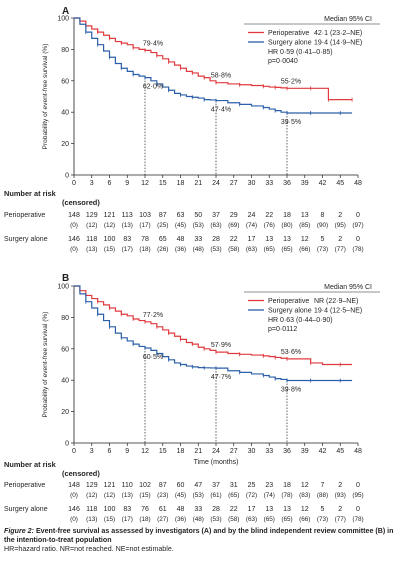  What do you see at coordinates (305, 451) in the screenshot?
I see `x-tick-label: 39` at bounding box center [305, 451].